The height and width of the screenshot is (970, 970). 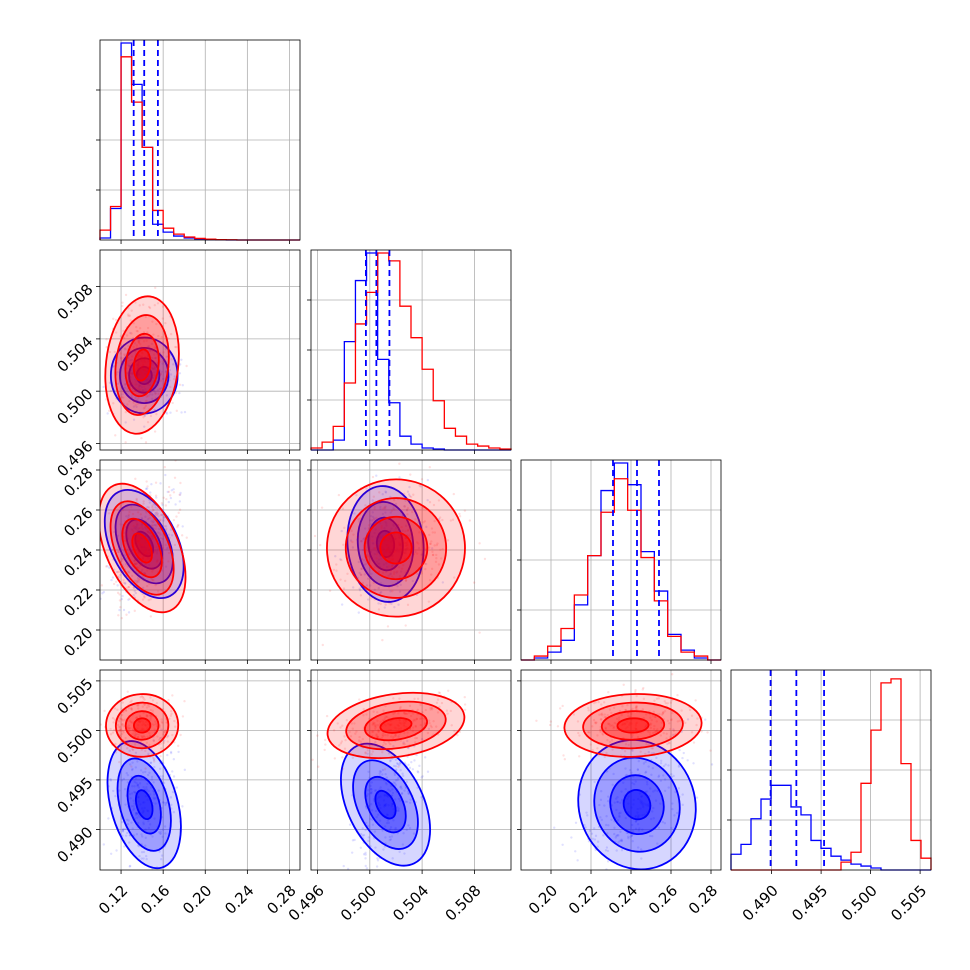 What do you see at coordinates (199, 148) in the screenshot?
I see `red-histogram` at bounding box center [199, 148].